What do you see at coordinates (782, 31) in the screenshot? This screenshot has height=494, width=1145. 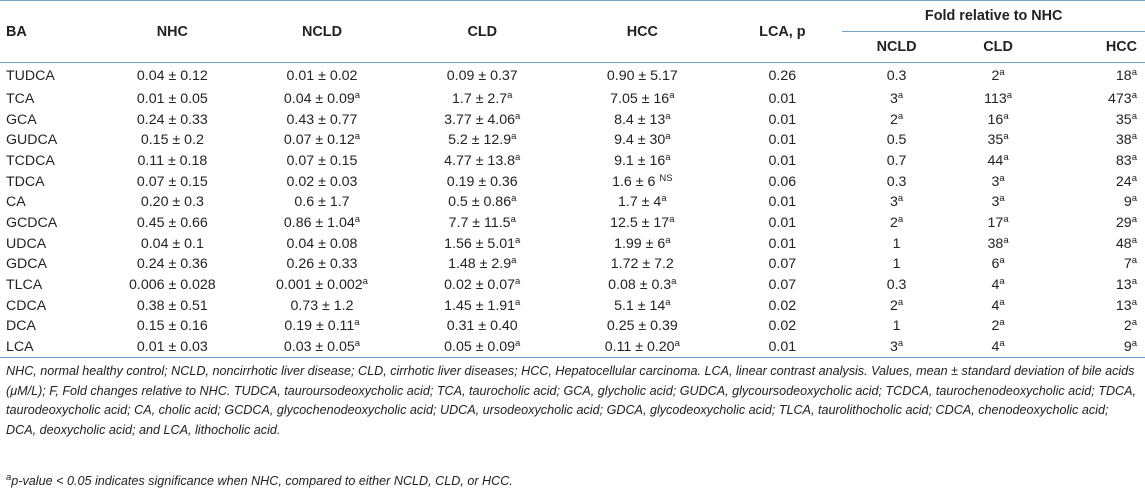 I see `header-lca: LCA, p` at bounding box center [782, 31].